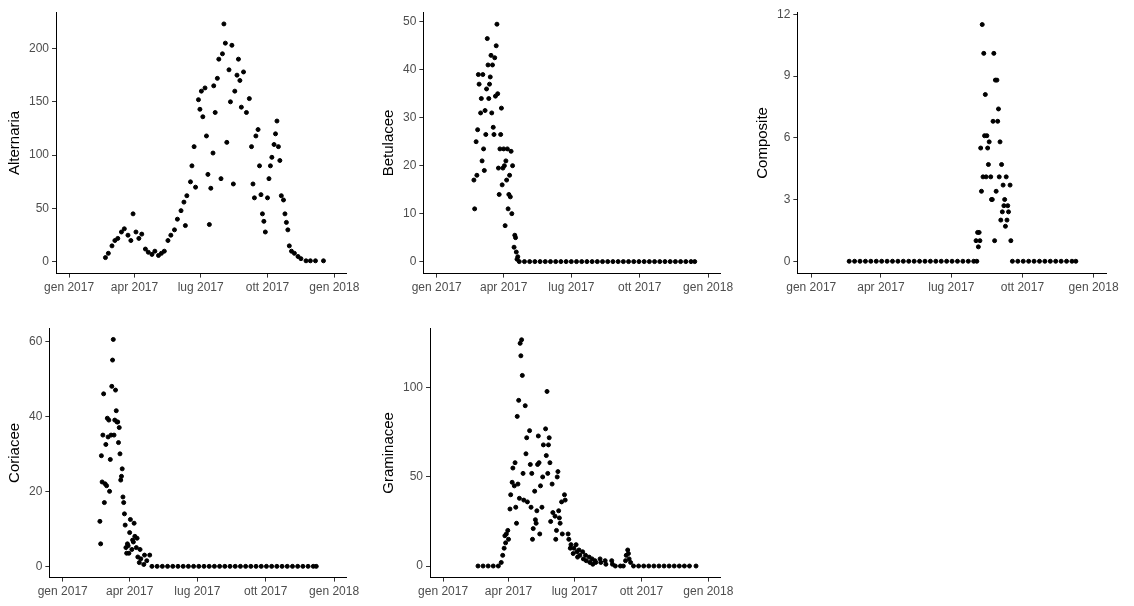 The image size is (1134, 606). Describe the element at coordinates (409, 117) in the screenshot. I see `y-tick-label: 30` at that location.